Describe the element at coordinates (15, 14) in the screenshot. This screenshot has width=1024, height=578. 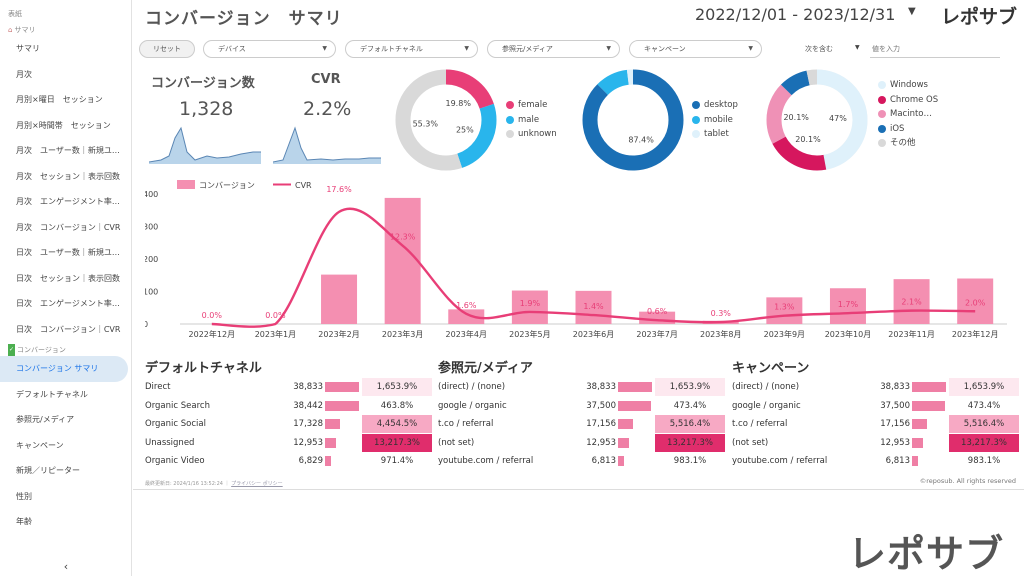
I see `sidebar-section-label: 表紙` at that location.